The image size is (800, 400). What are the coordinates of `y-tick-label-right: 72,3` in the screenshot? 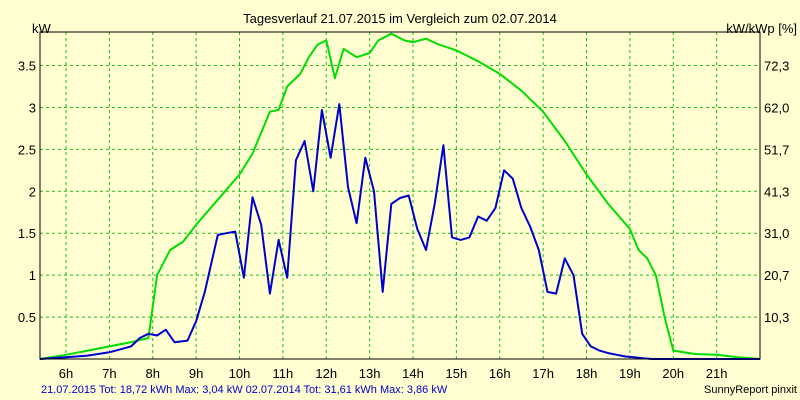 It's located at (776, 66).